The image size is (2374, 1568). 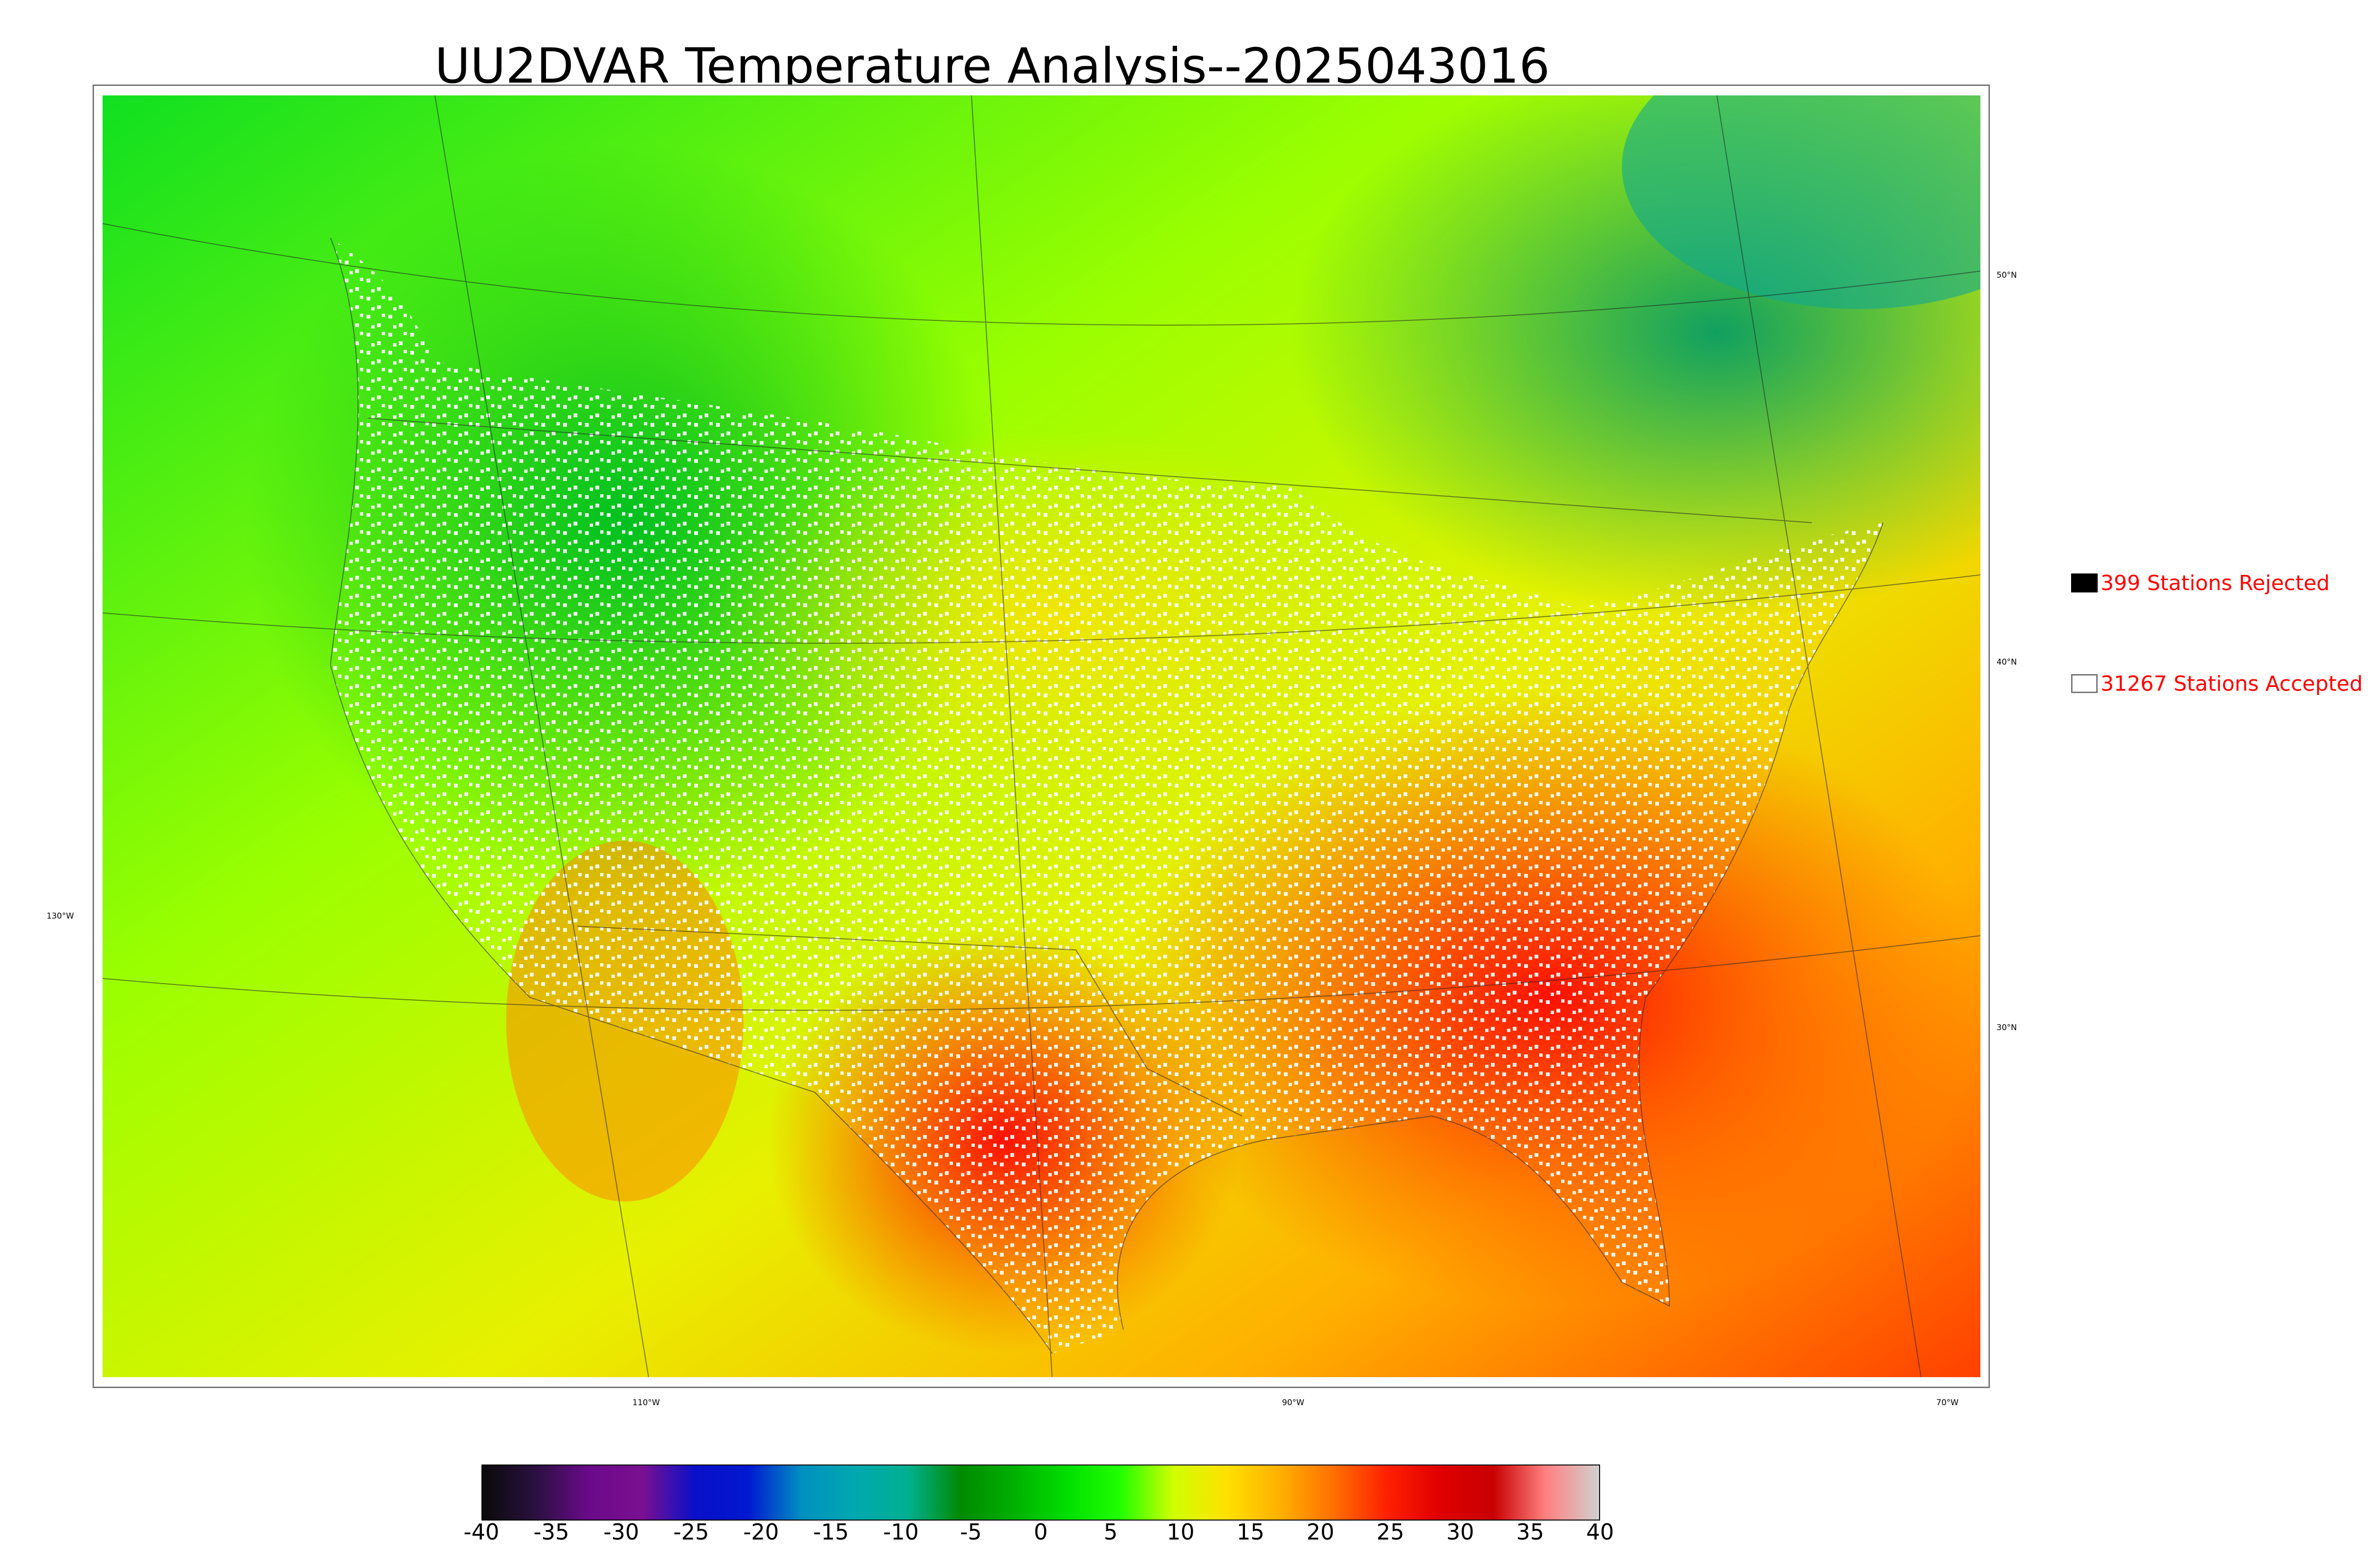 What do you see at coordinates (1040, 1493) in the screenshot?
I see `colorbar` at bounding box center [1040, 1493].